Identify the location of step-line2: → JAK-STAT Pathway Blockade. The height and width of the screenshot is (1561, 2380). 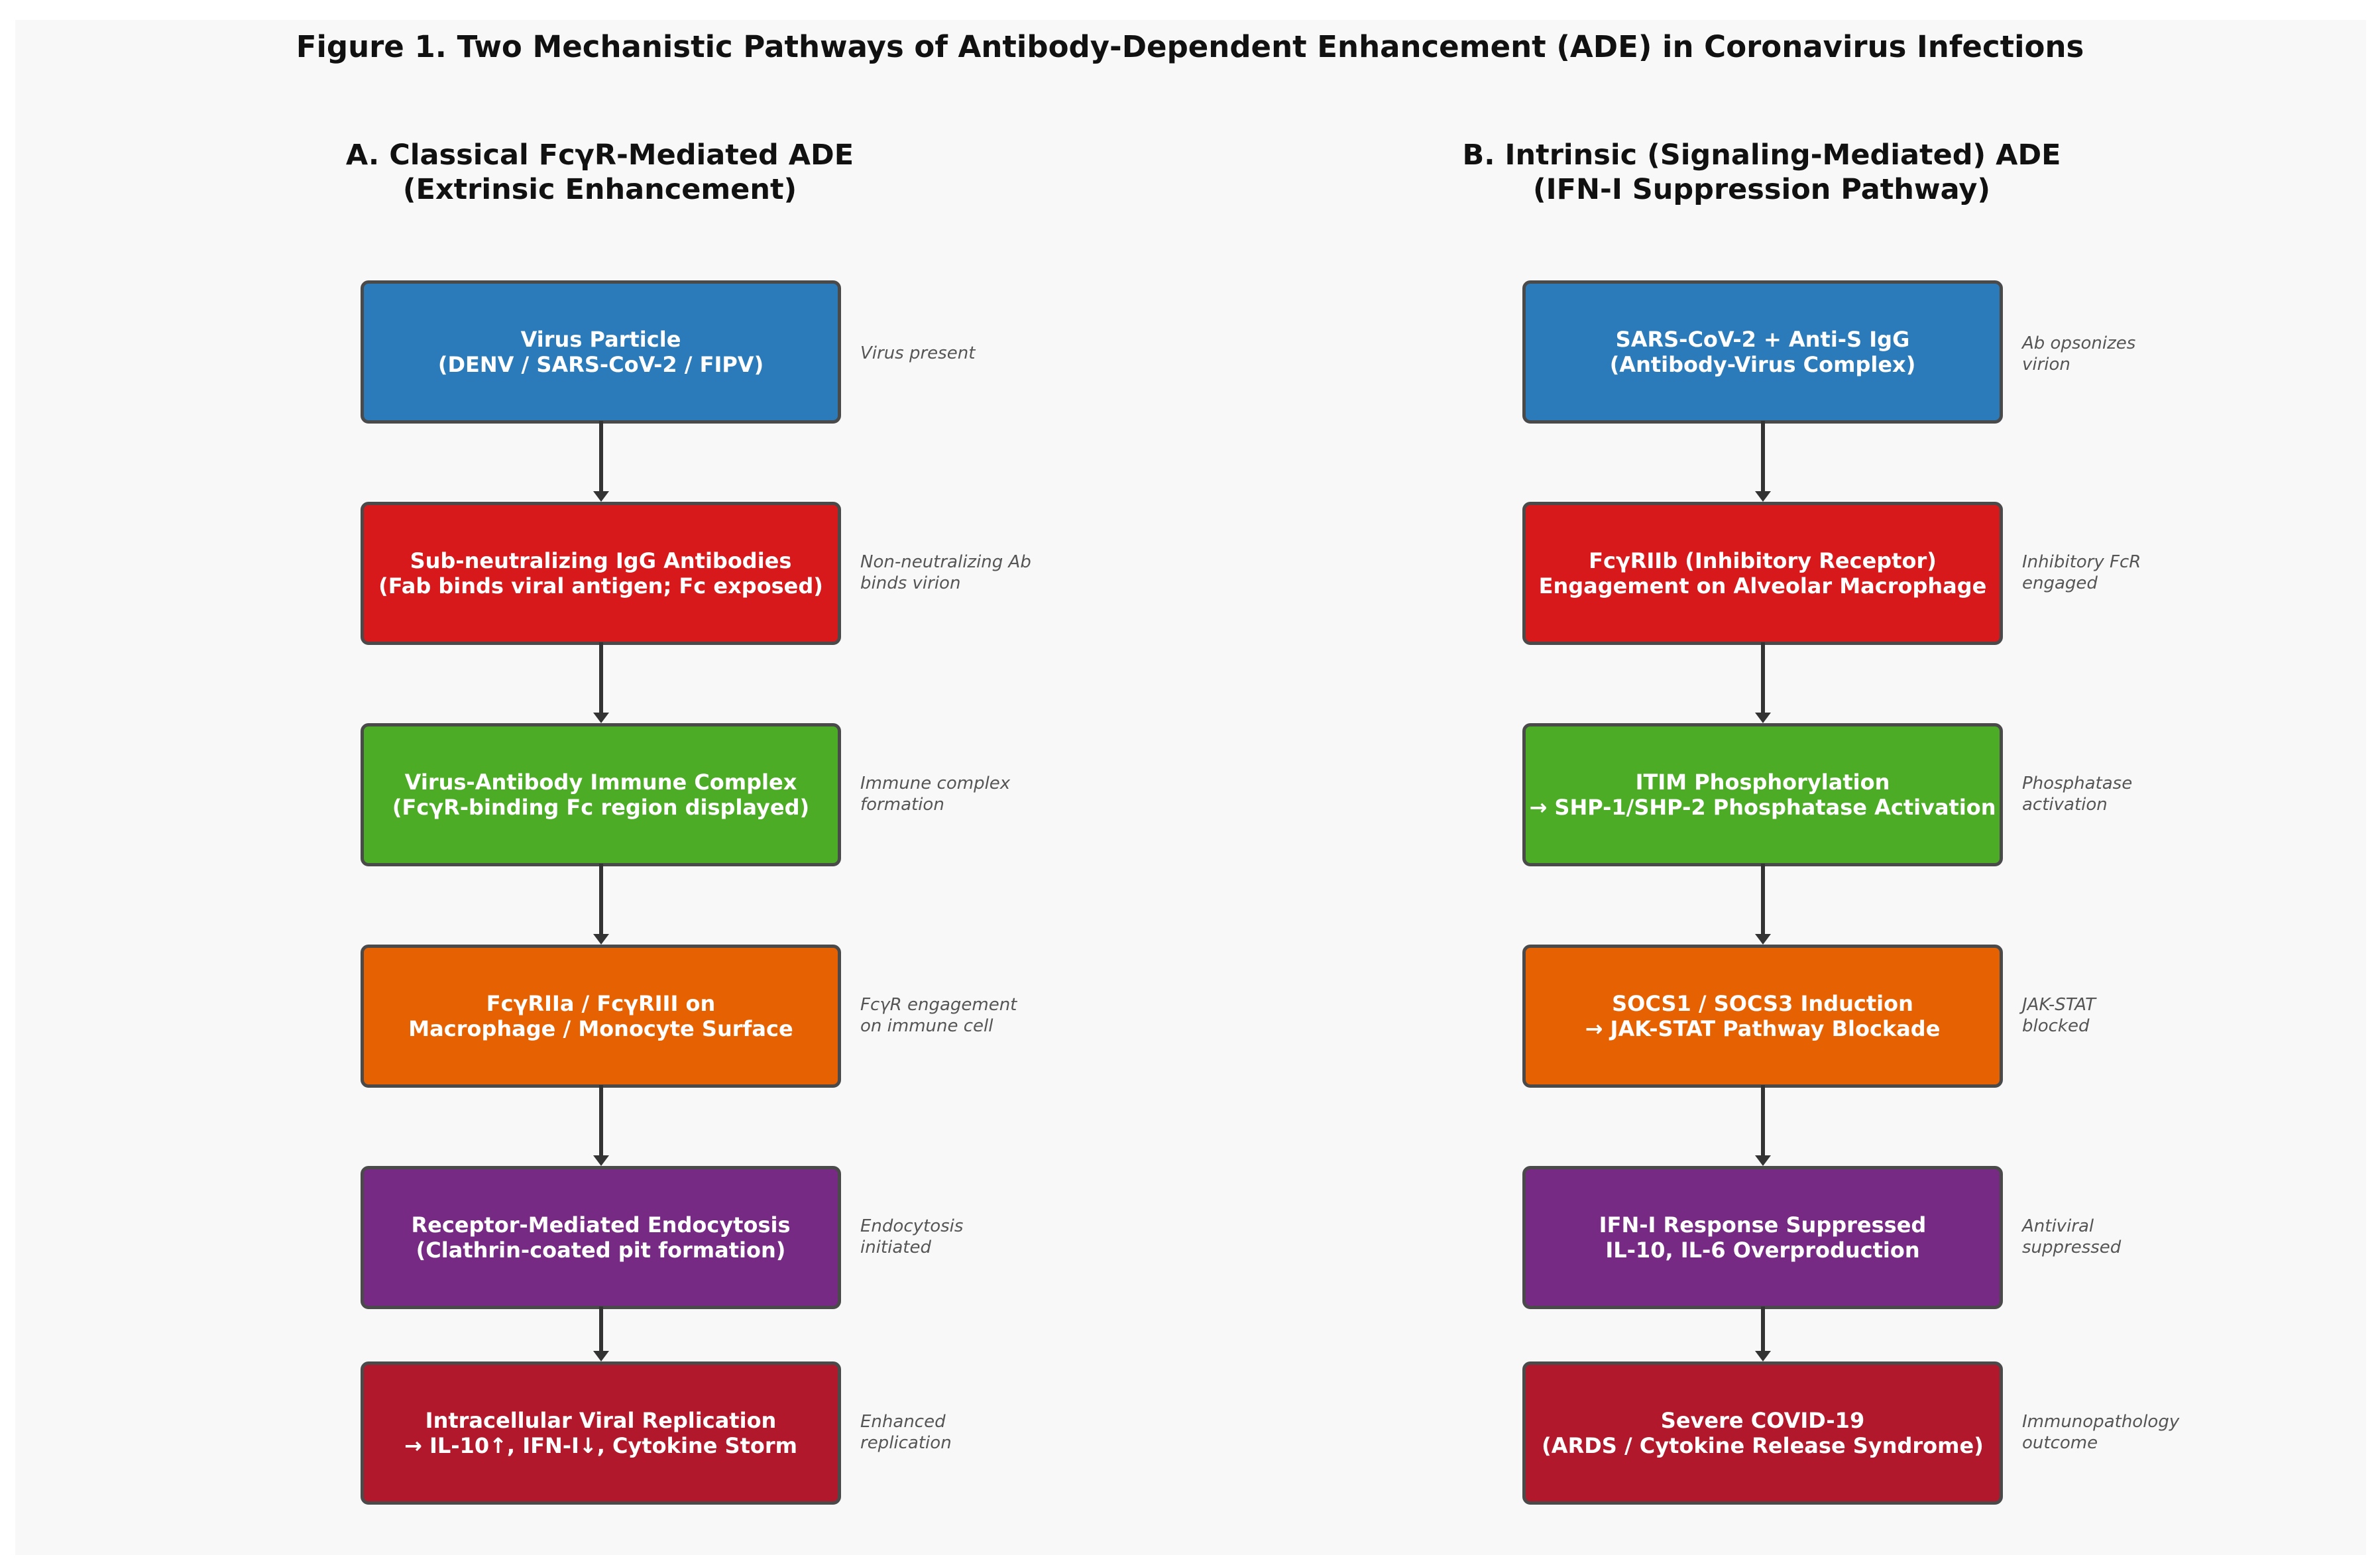
(1763, 1028).